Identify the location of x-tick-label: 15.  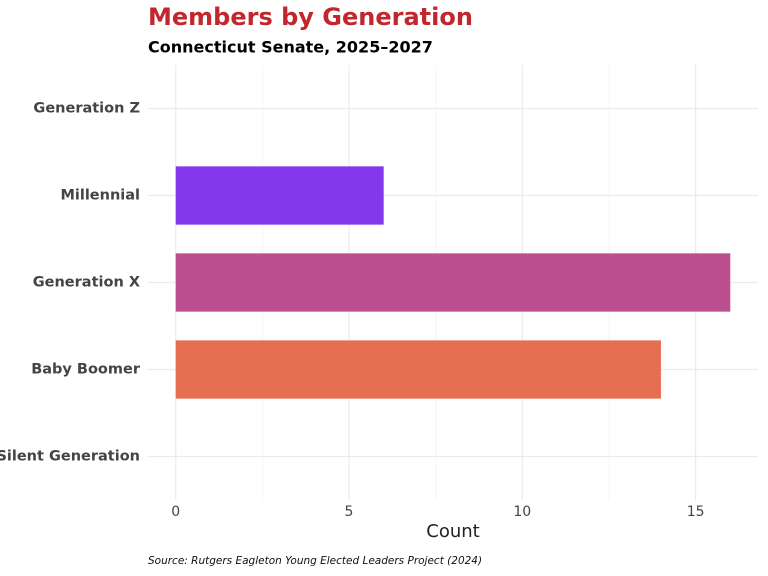
(696, 512).